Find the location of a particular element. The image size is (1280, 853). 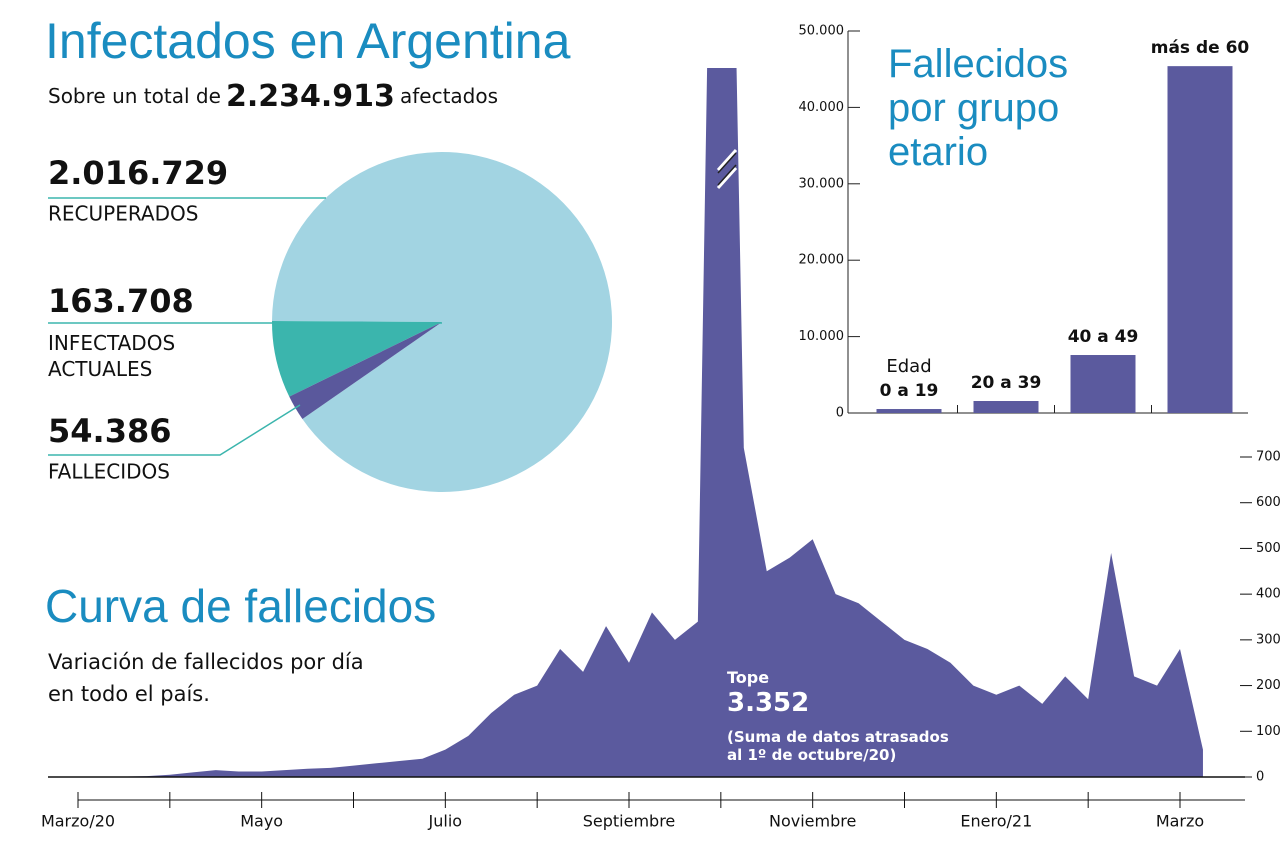

pie-value-label: 2.016.729 is located at coordinates (138, 173).